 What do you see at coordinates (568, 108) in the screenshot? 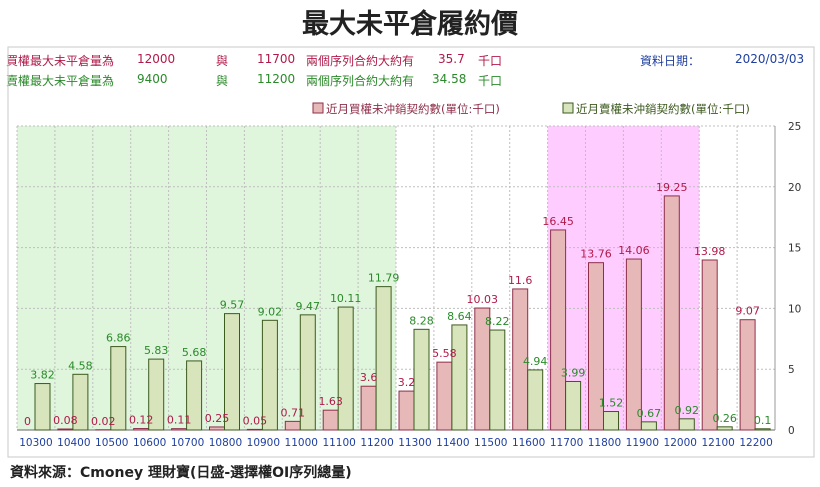
I see `legend-put-swatch` at bounding box center [568, 108].